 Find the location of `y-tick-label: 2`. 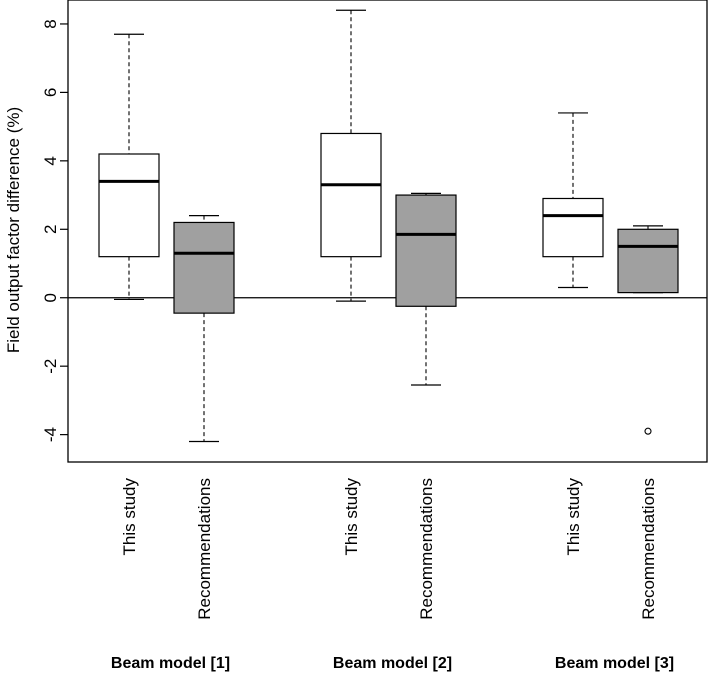

y-tick-label: 2 is located at coordinates (50, 229).